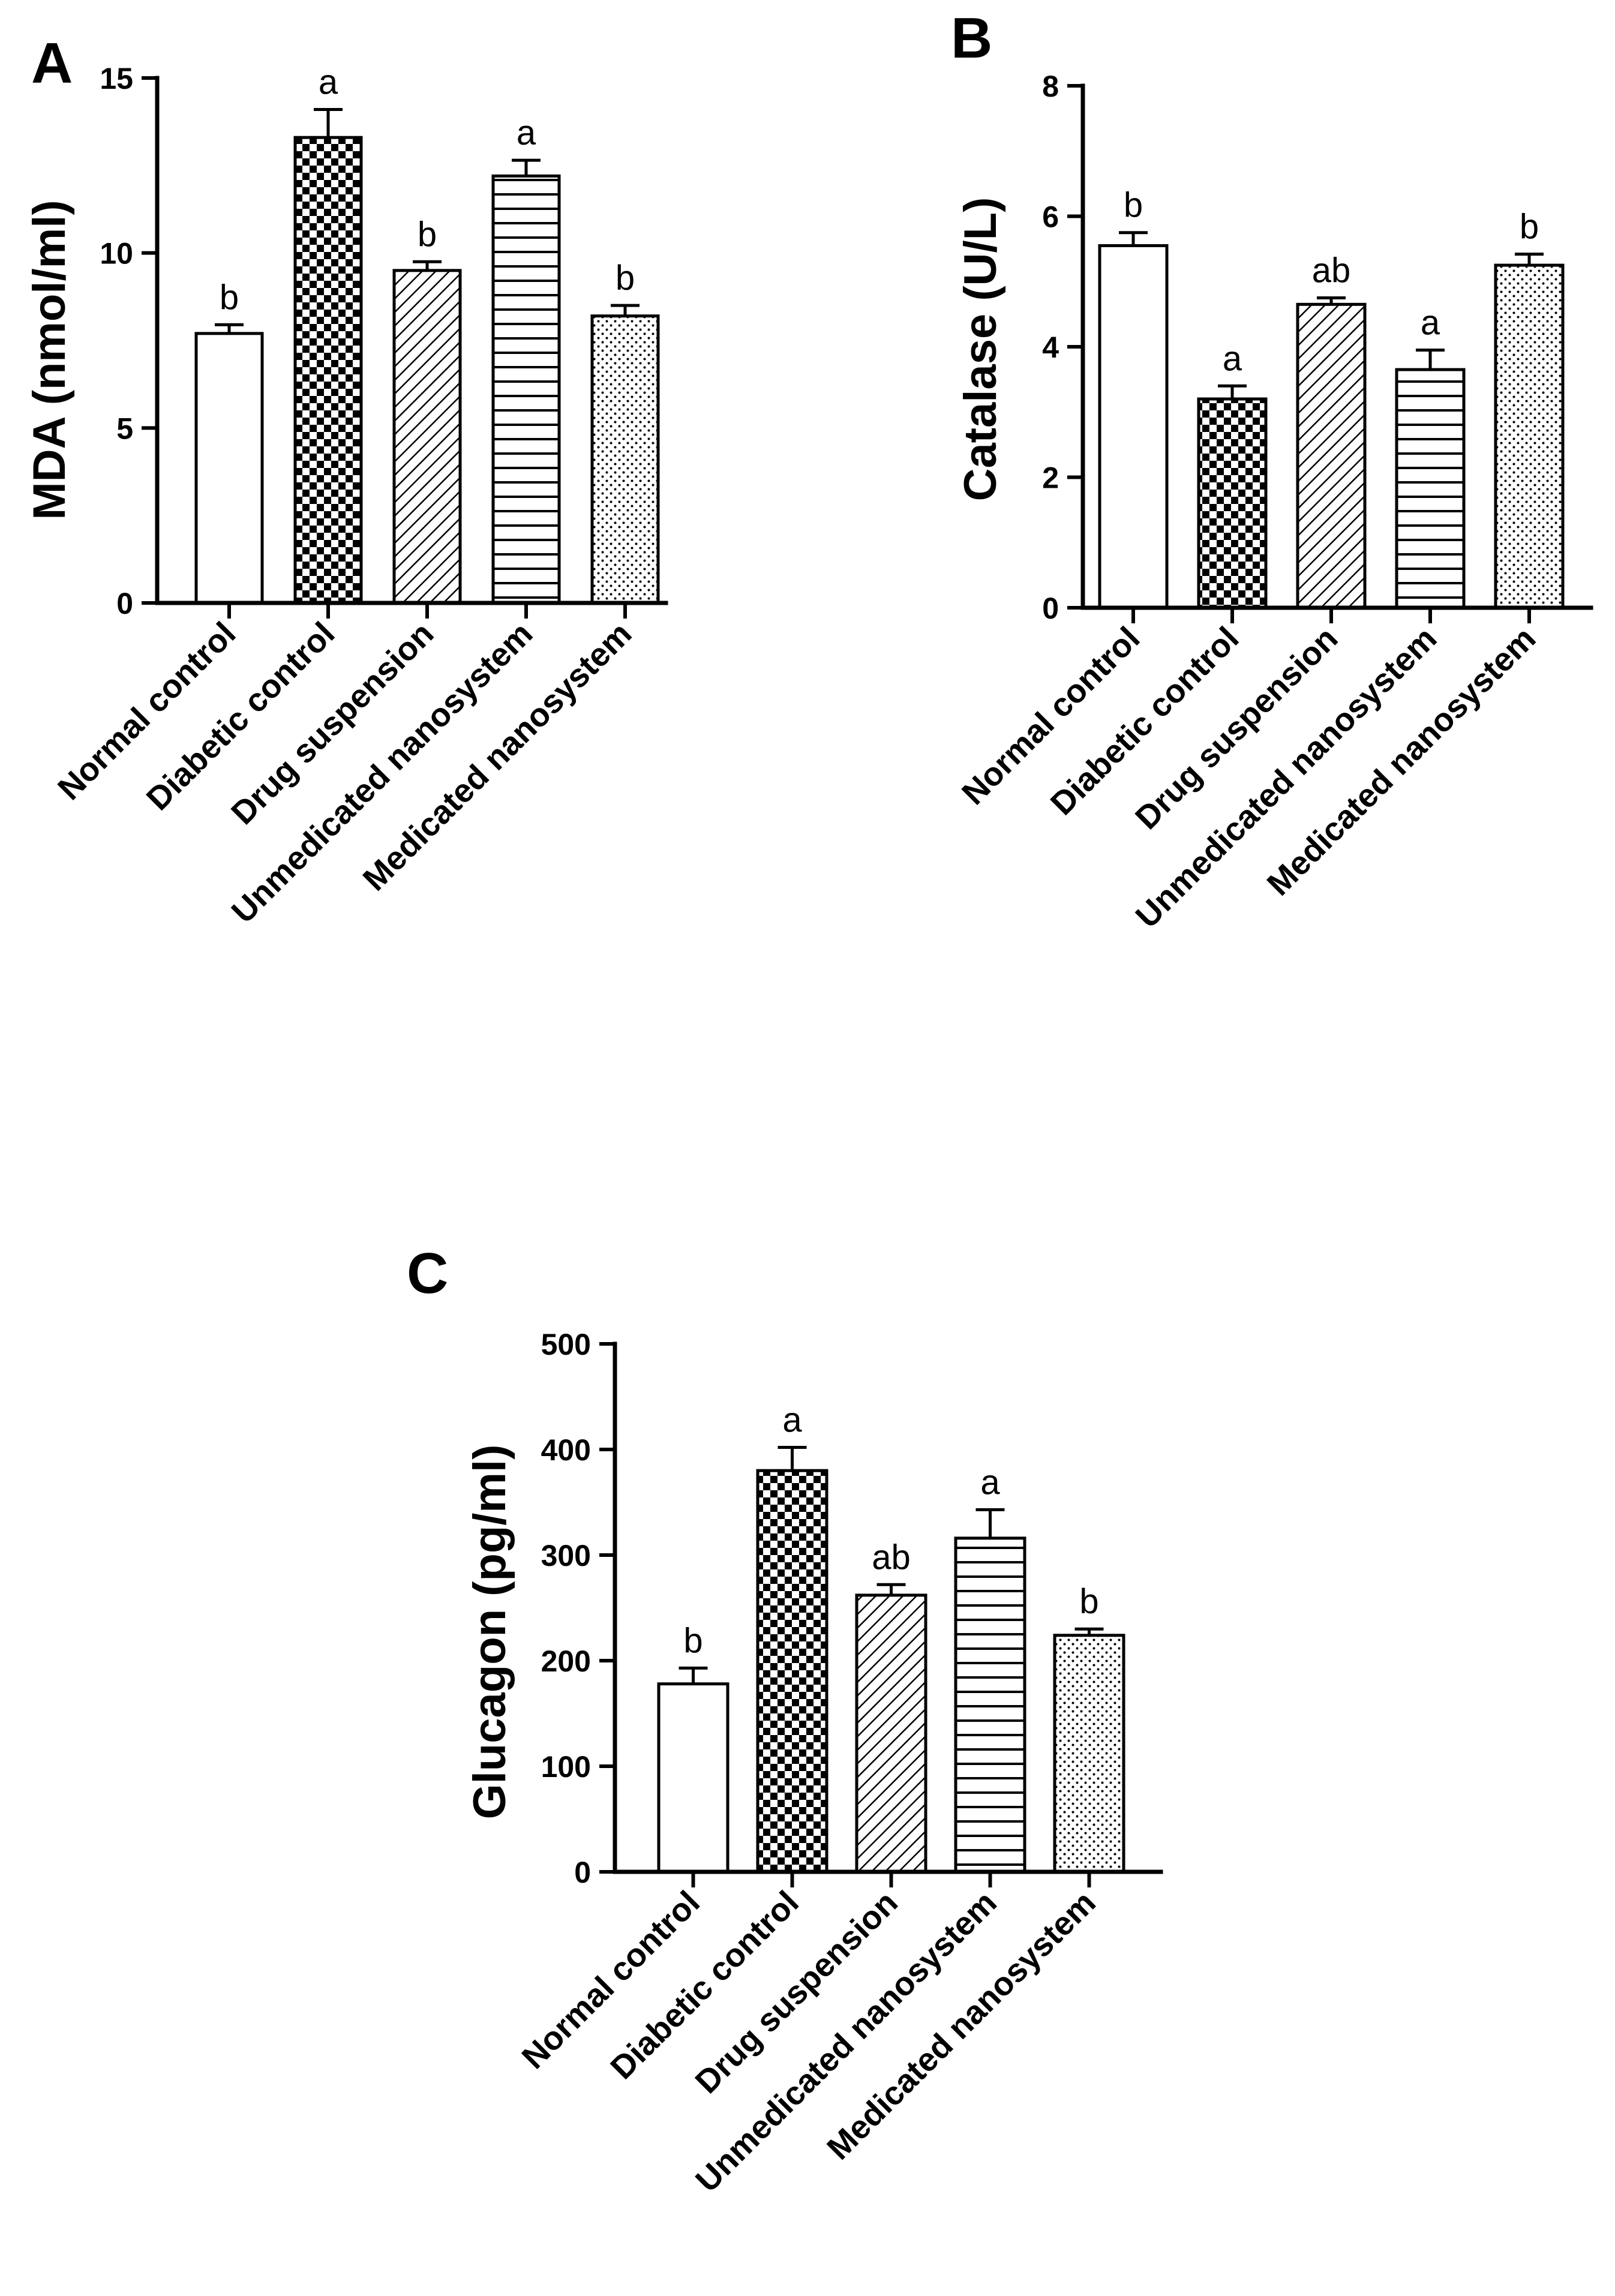  What do you see at coordinates (52, 63) in the screenshot?
I see `panel-letter-a: A` at bounding box center [52, 63].